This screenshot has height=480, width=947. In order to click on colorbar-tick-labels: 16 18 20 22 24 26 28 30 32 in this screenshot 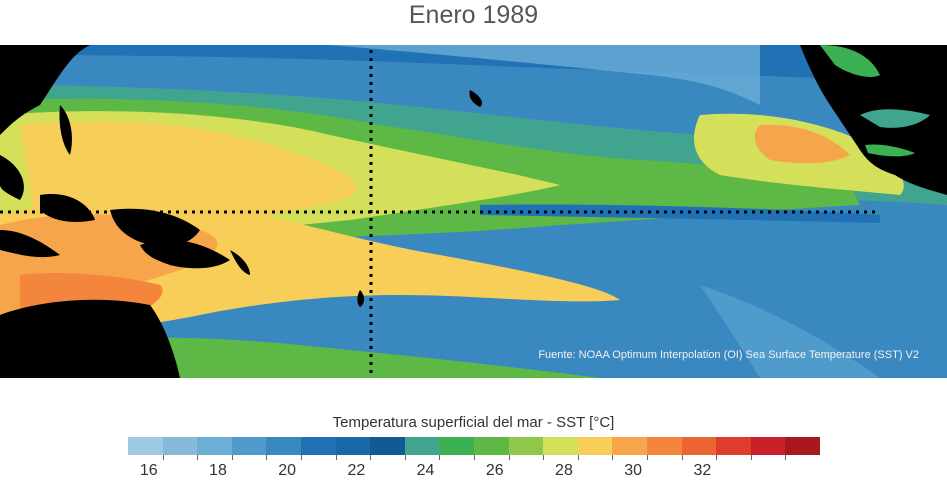, I will do `click(474, 471)`.